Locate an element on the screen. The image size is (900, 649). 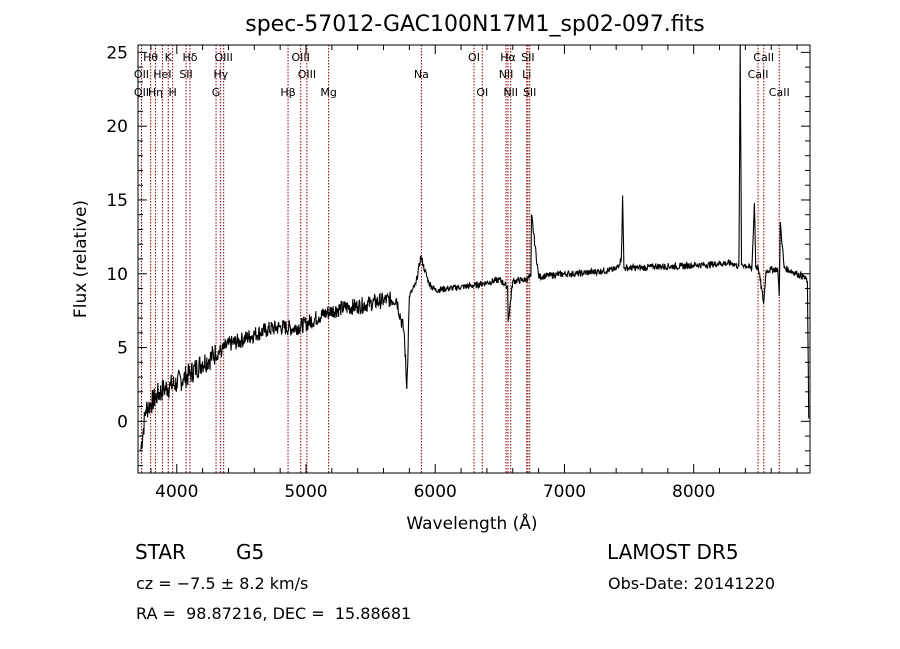
x-tick-label: 4000 is located at coordinates (176, 492).